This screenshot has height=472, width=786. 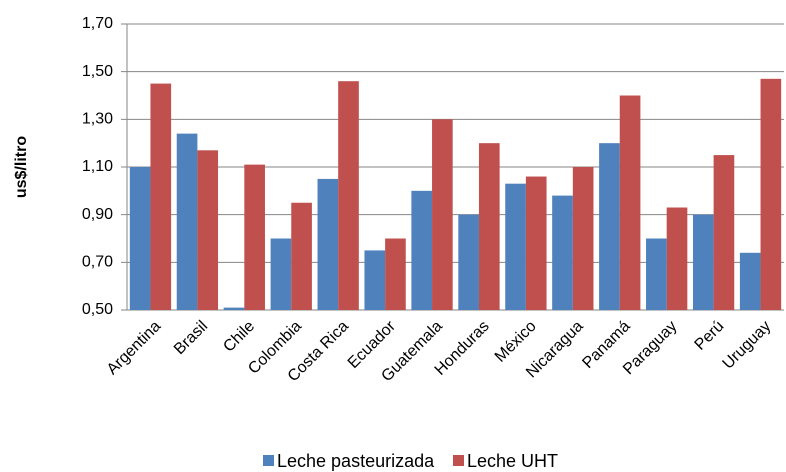 I want to click on x-tick-label: Argentina, so click(x=134, y=348).